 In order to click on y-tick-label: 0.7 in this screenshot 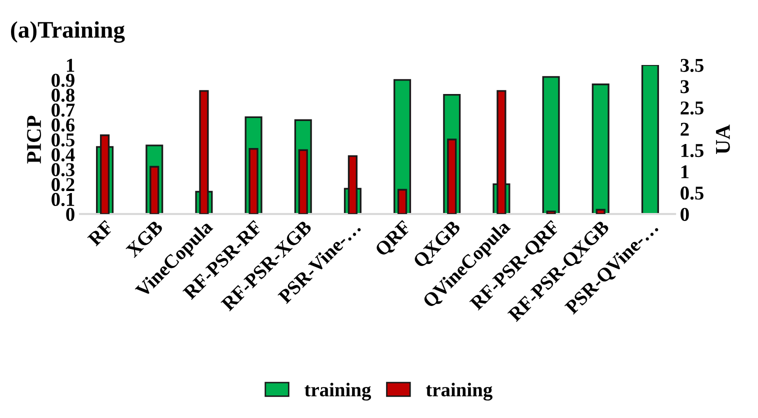, I will do `click(63, 110)`.